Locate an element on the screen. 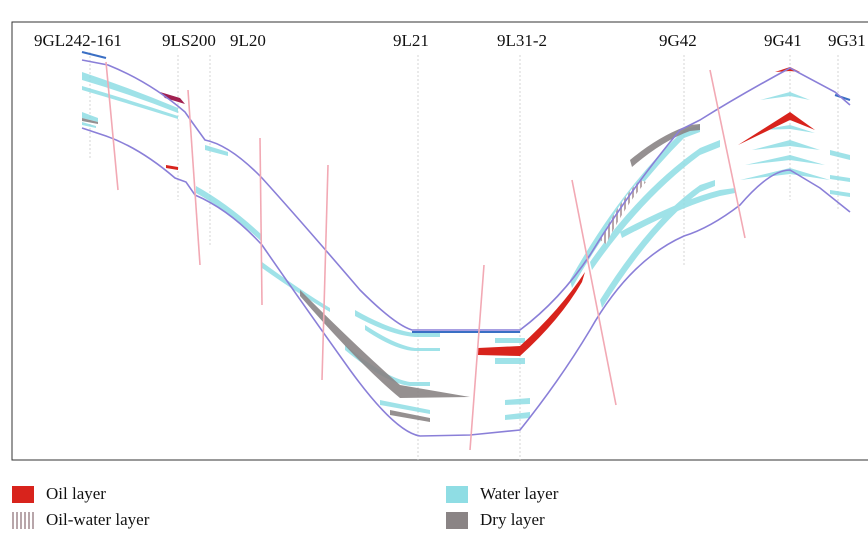  dry-layer-swatch is located at coordinates (457, 520).